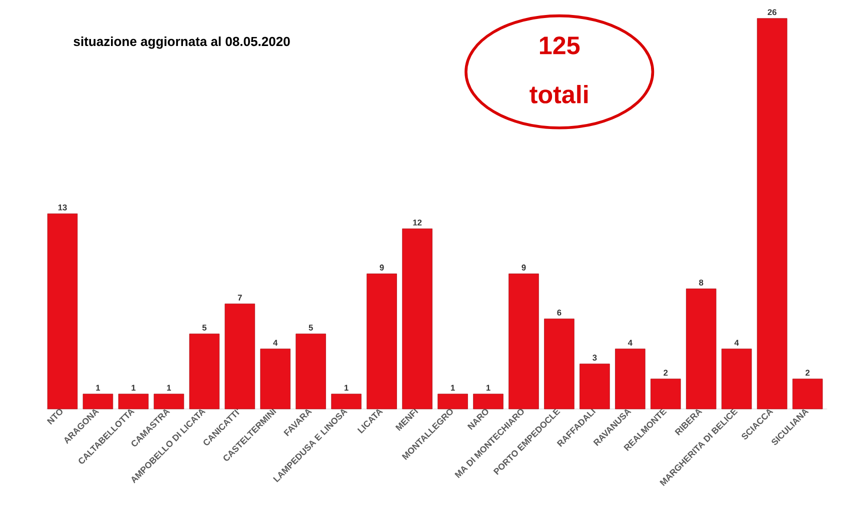  Describe the element at coordinates (559, 94) in the screenshot. I see `annotation: totali` at that location.